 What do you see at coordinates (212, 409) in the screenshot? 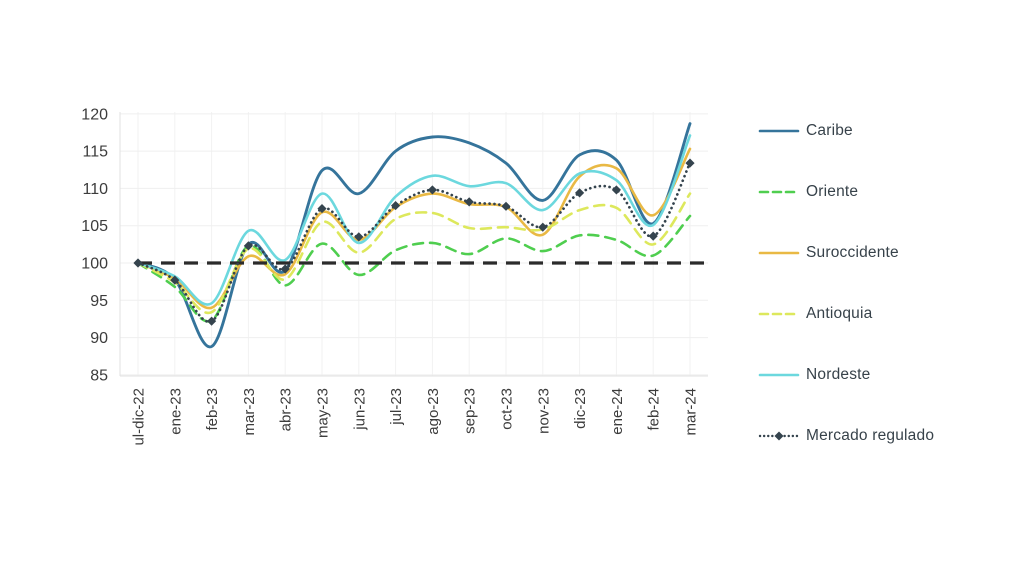
I see `x-tick-label: feb-23` at bounding box center [212, 409].